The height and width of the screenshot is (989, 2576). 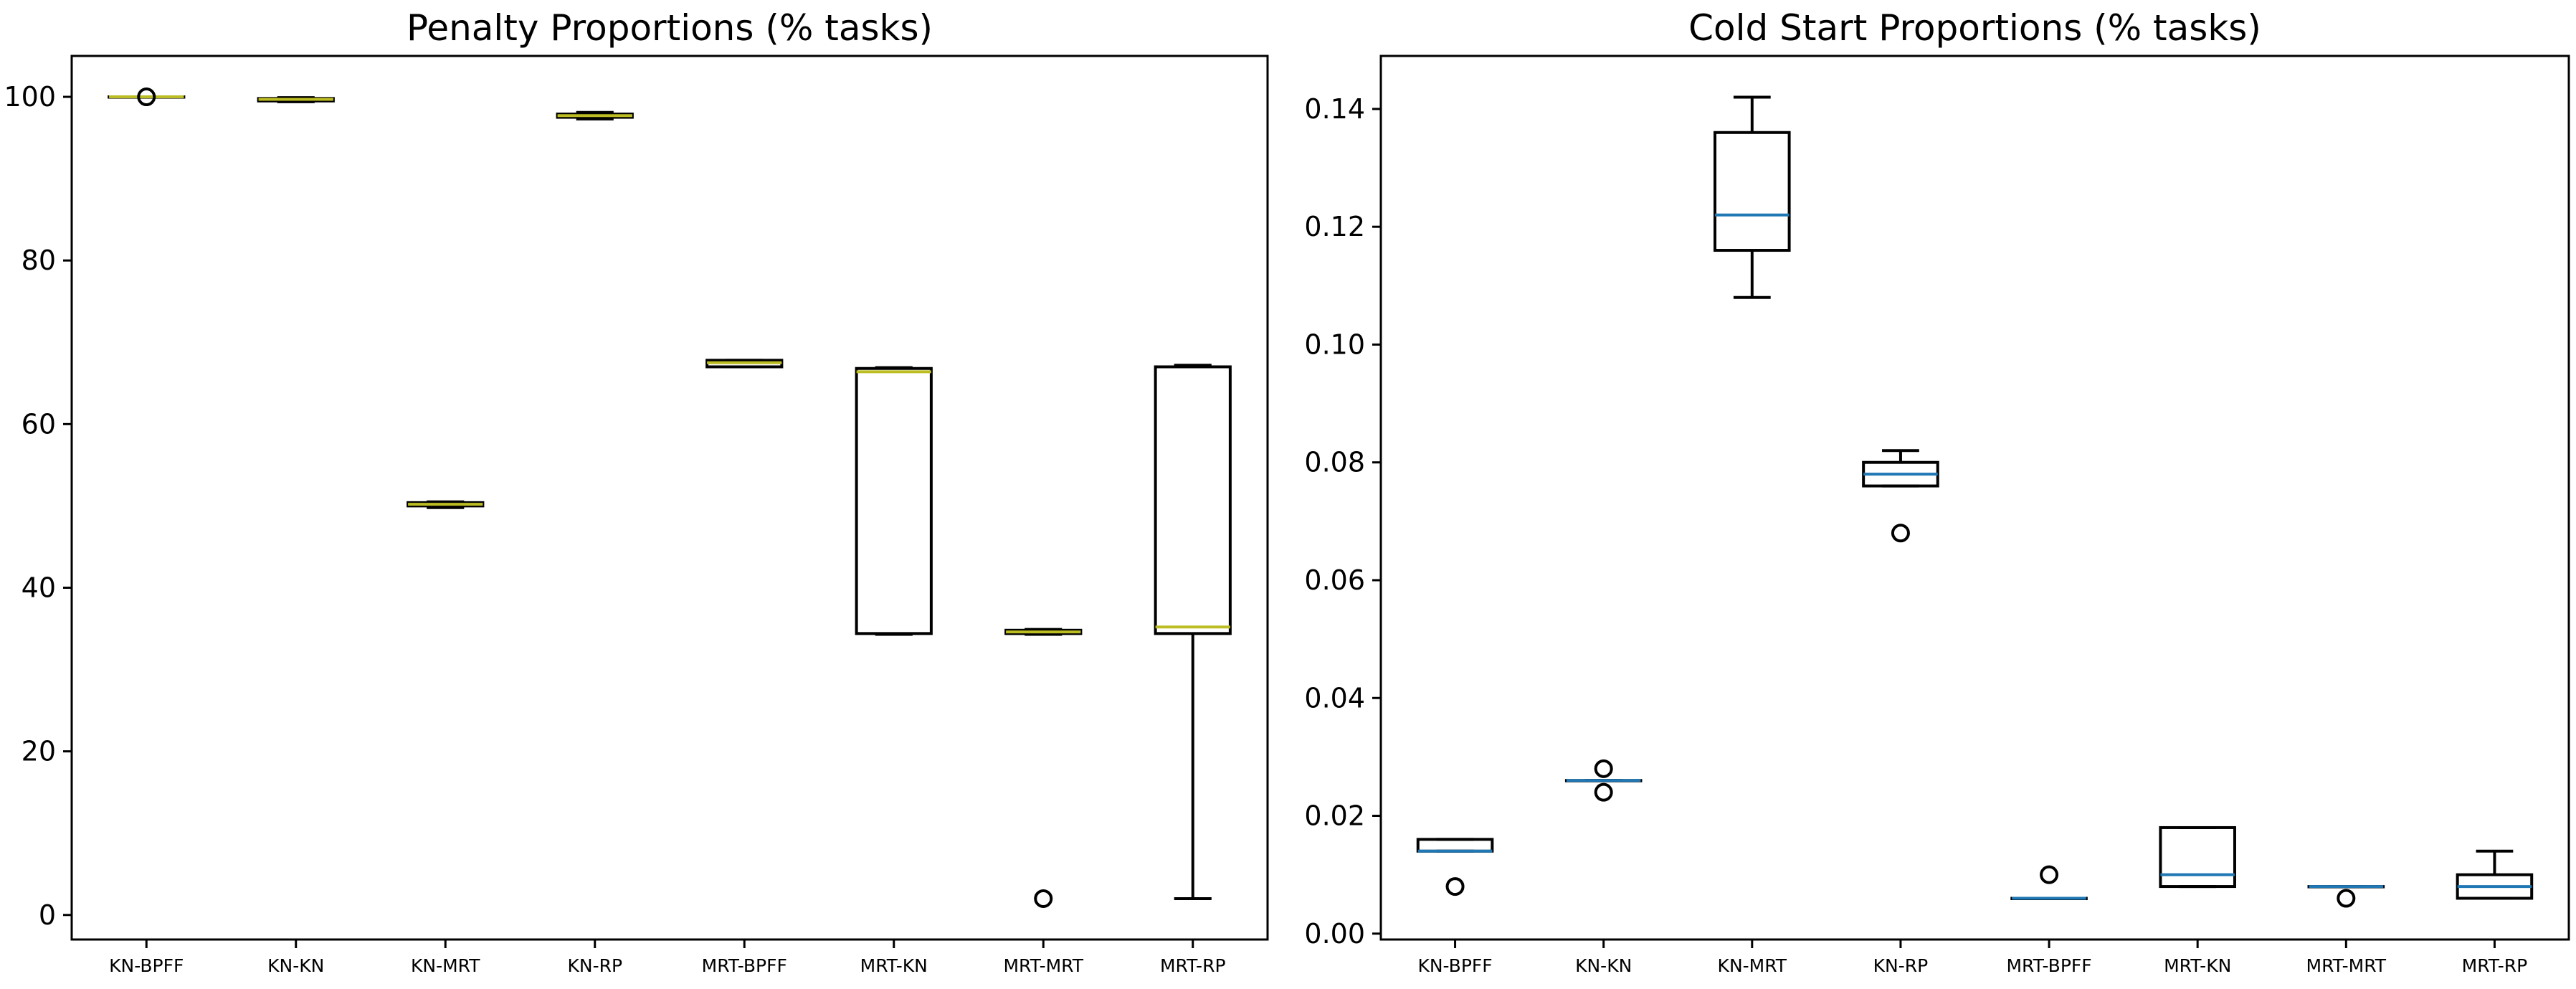 What do you see at coordinates (1974, 28) in the screenshot?
I see `chart-title: Cold Start Proportions (% tasks)` at bounding box center [1974, 28].